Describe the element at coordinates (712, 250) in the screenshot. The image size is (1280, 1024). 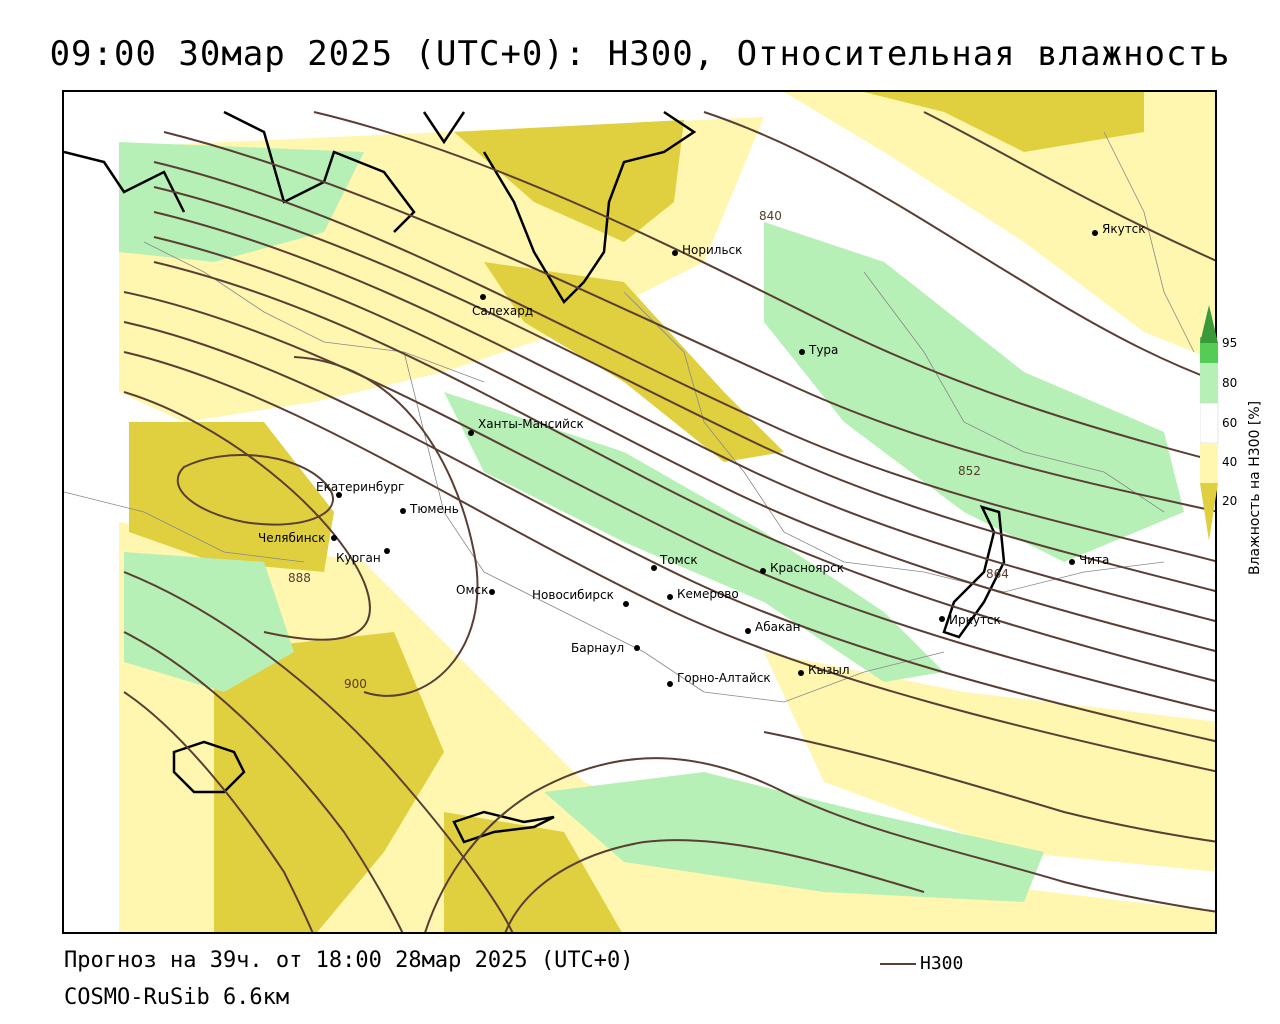
I see `svg-text: Норильск` at that location.